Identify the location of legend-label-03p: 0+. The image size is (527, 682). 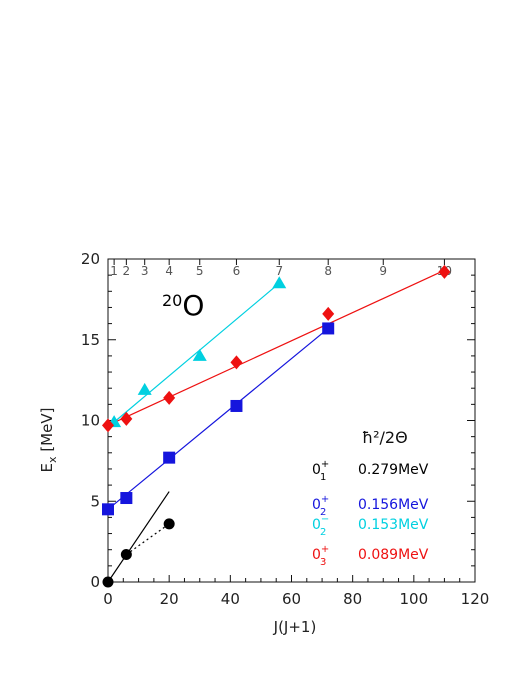
(320, 553).